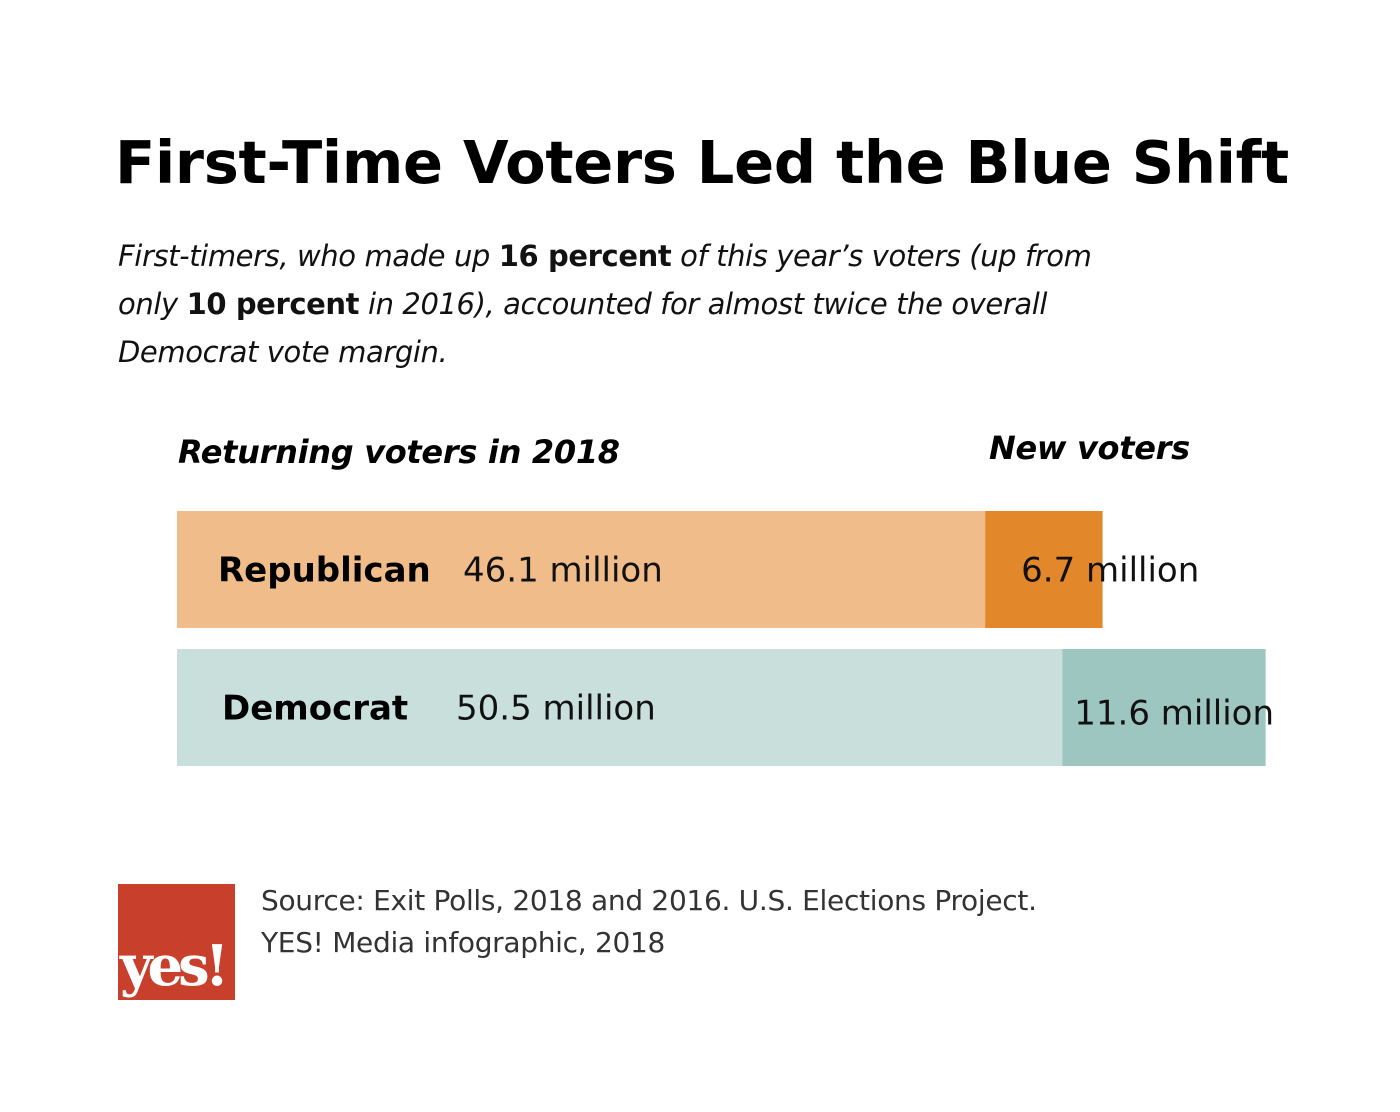 This screenshot has width=1400, height=1112. I want to click on bar-democrat-returning, so click(620, 707).